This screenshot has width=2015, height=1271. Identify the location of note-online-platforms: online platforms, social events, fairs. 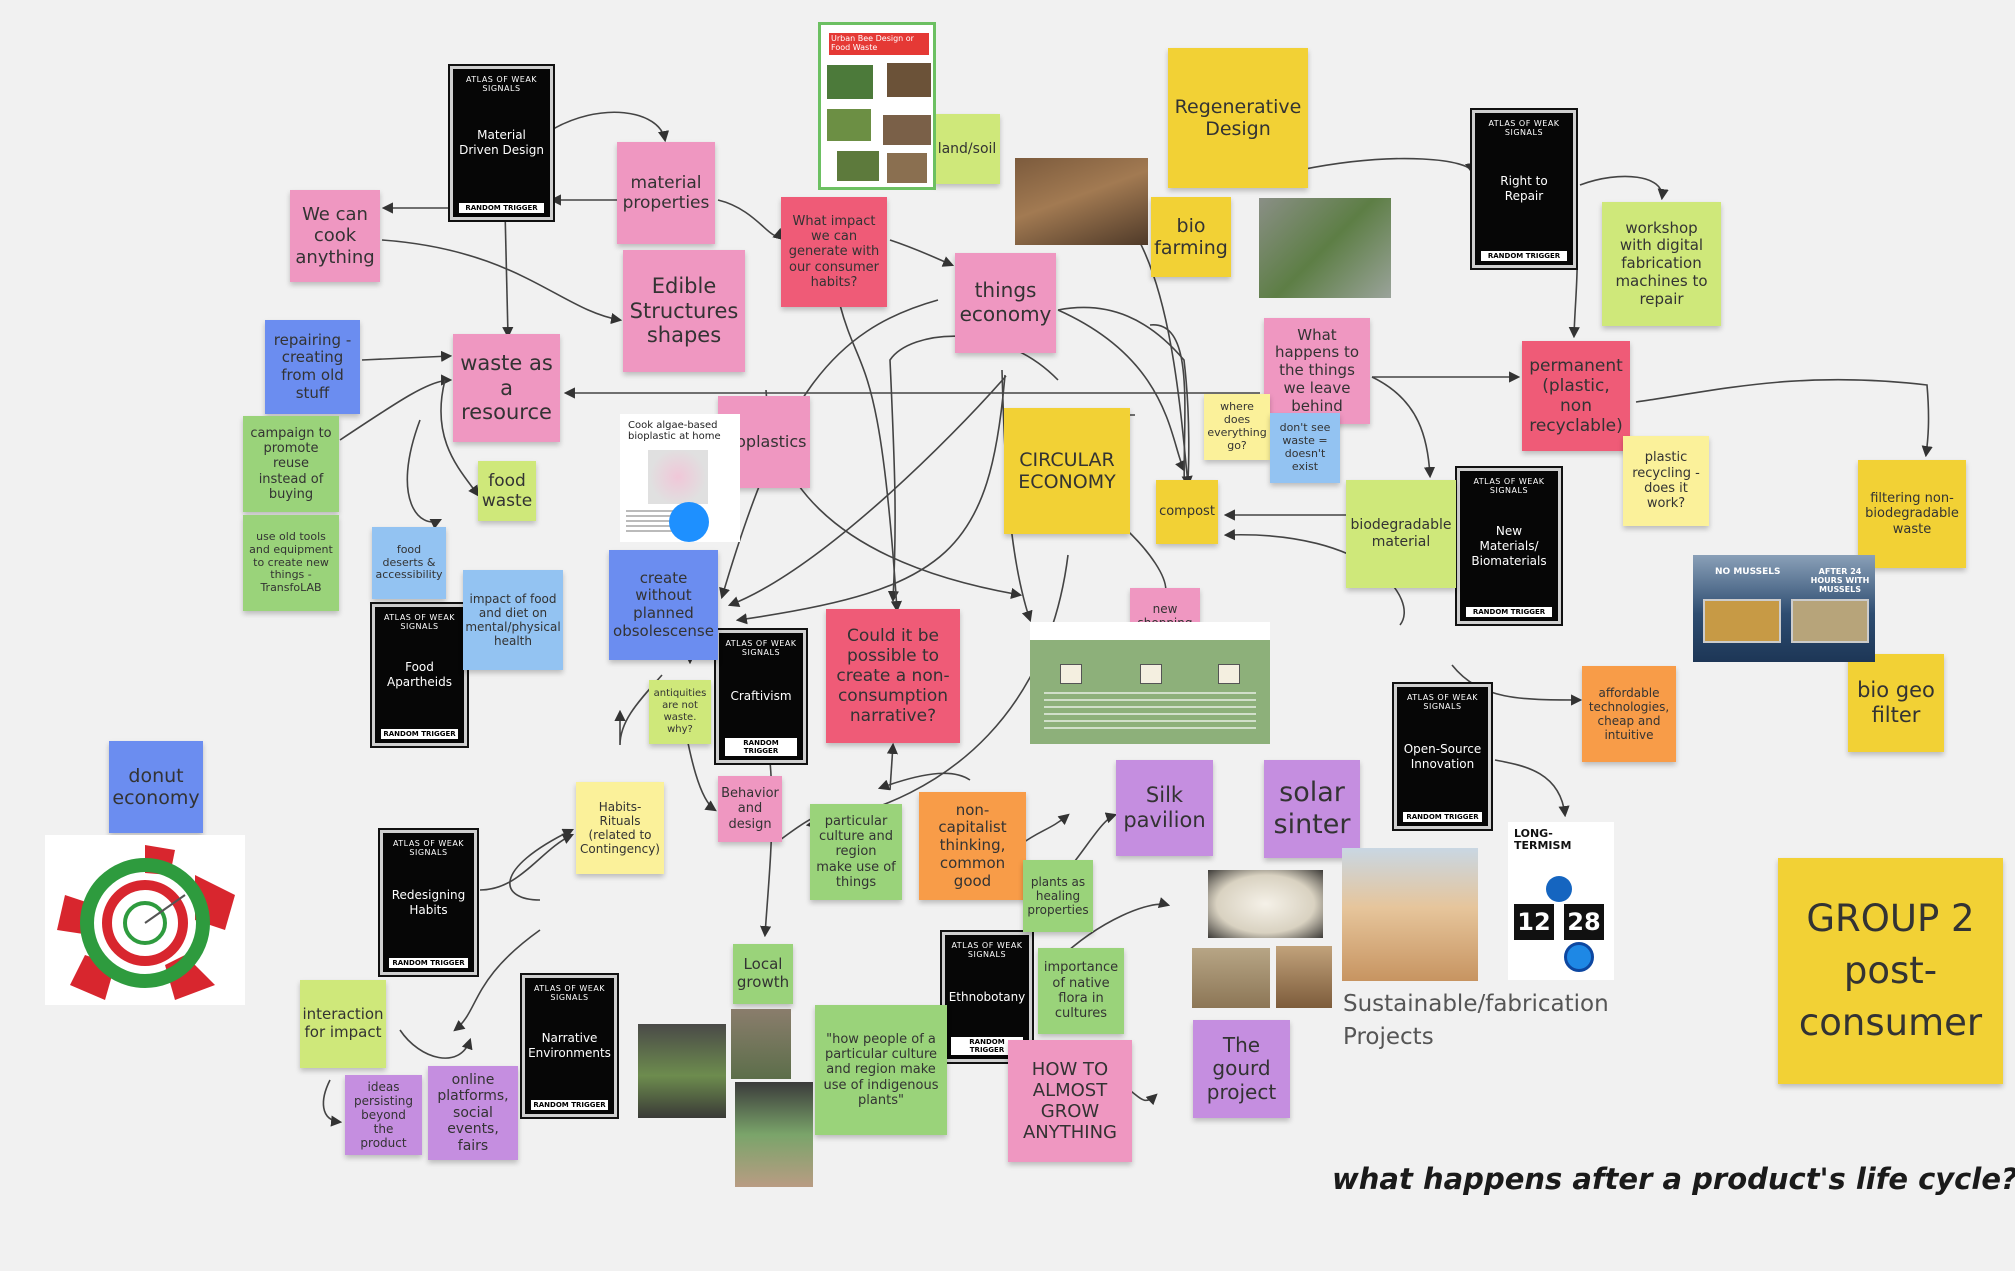
(473, 1113).